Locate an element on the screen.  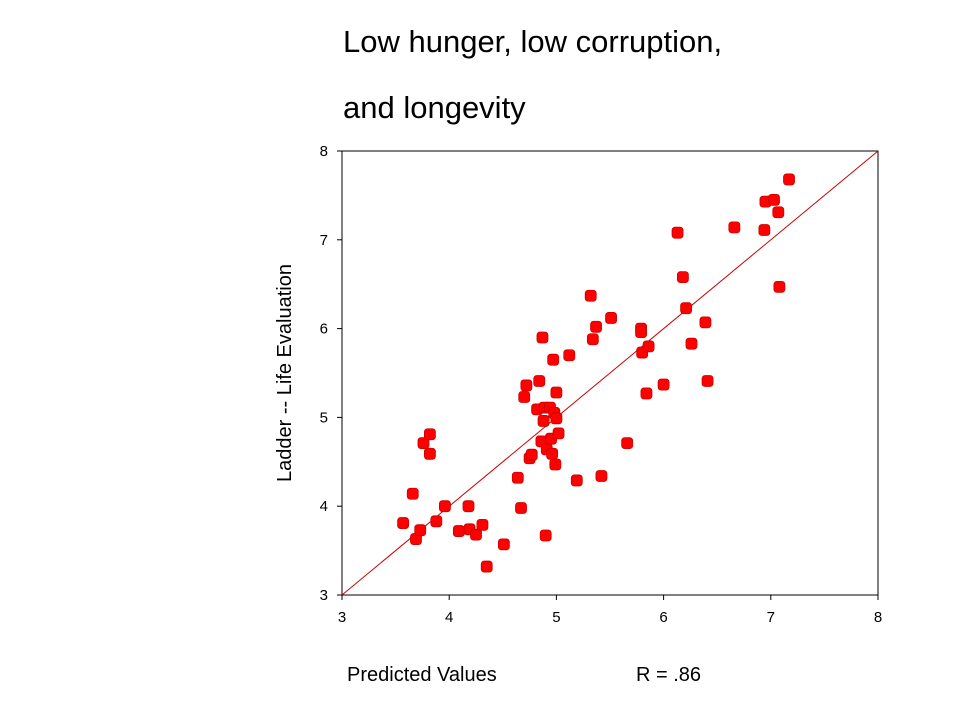
x-tick-label: 3 is located at coordinates (342, 617).